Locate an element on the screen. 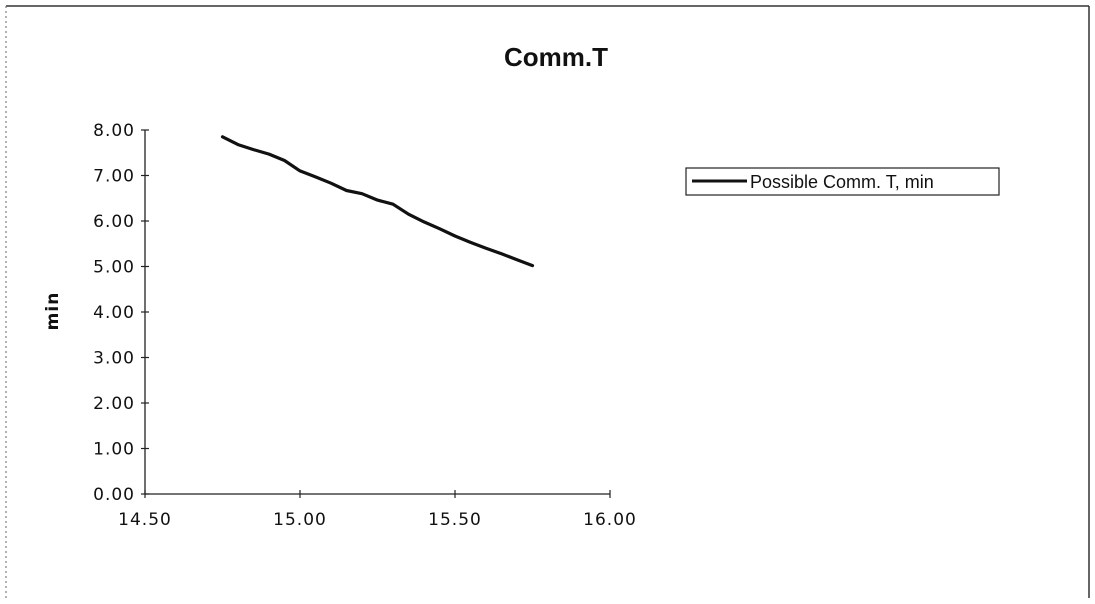  y-tick-label: 8.00 is located at coordinates (114, 131).